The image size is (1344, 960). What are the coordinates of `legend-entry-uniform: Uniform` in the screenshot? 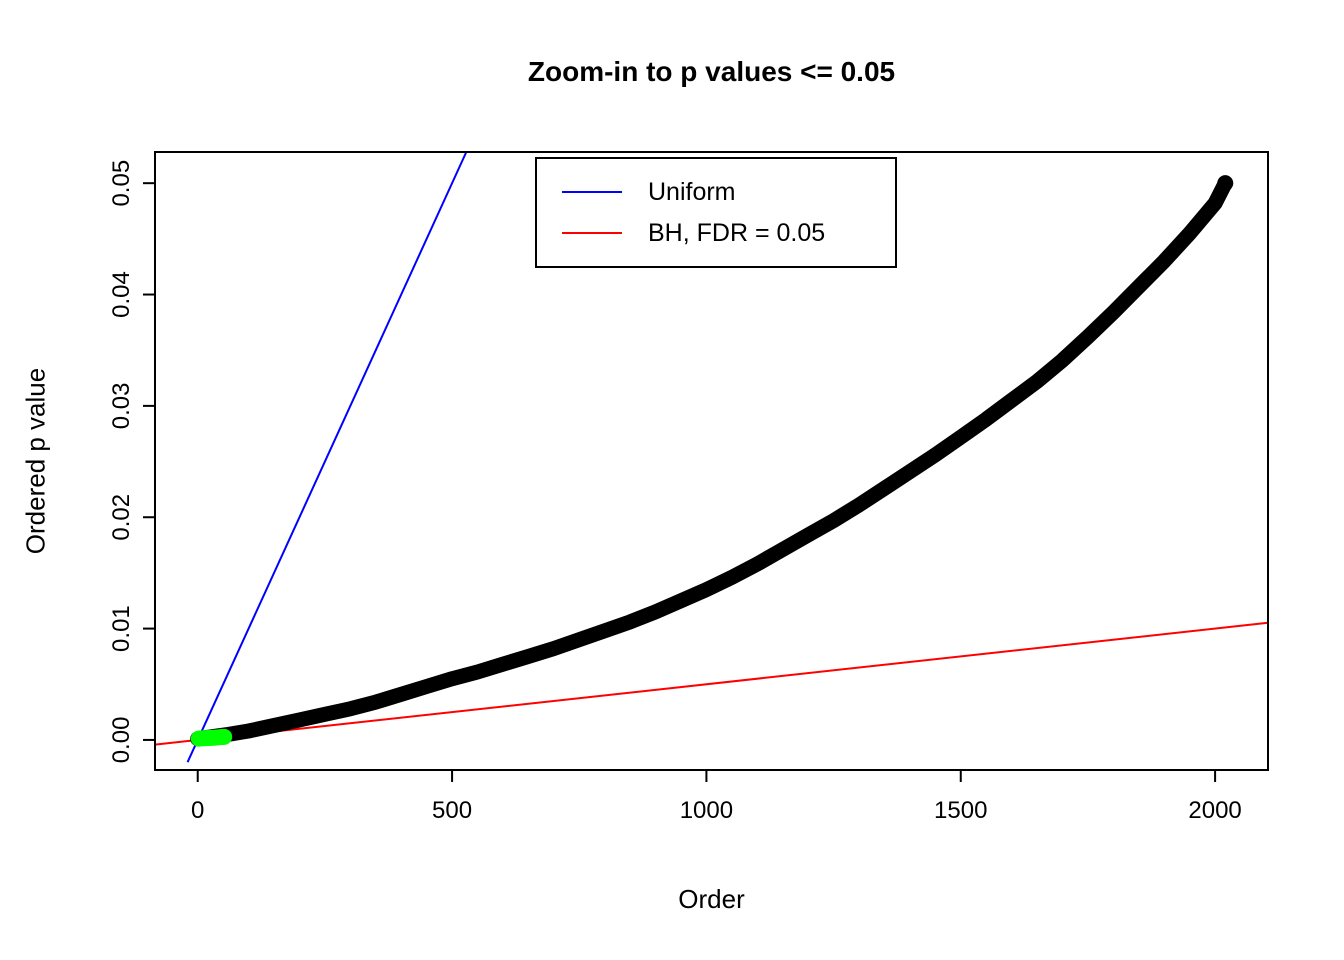 It's located at (728, 191).